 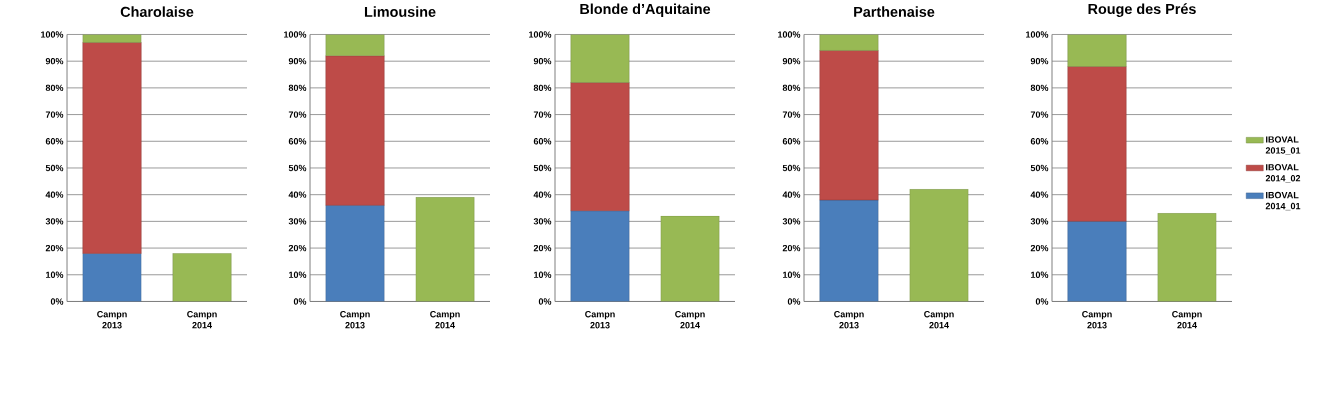 I want to click on chart-title: Limousine, so click(x=400, y=11).